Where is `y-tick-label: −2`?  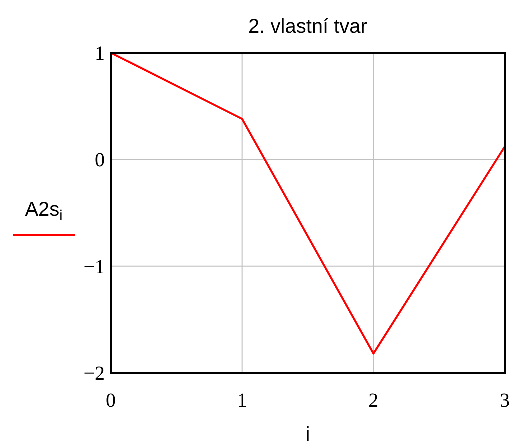 y-tick-label: −2 is located at coordinates (94, 374).